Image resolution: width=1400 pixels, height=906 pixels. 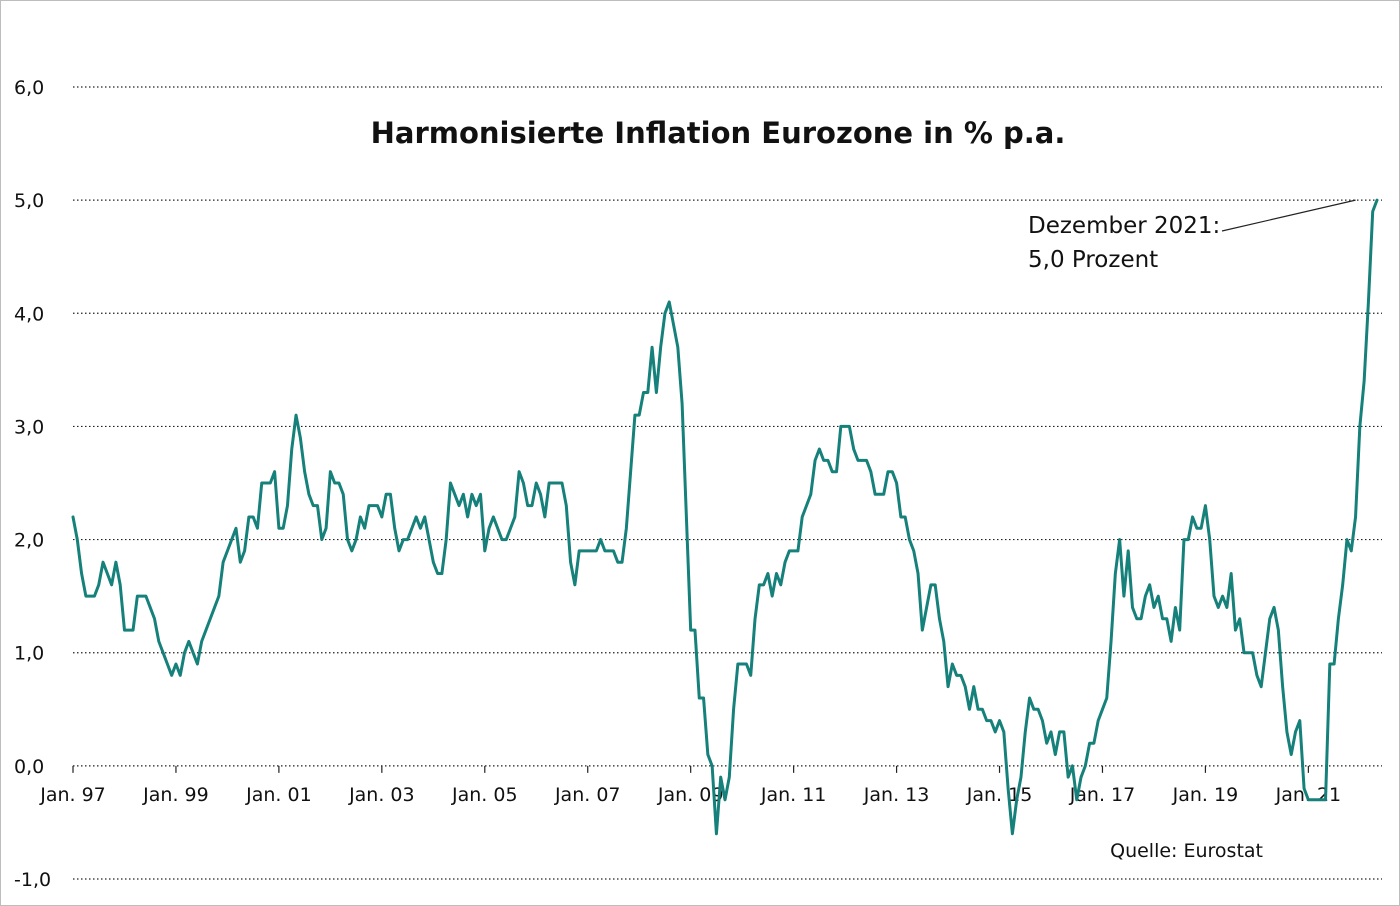 I want to click on x-tick-label: Jan. 05, so click(x=484, y=795).